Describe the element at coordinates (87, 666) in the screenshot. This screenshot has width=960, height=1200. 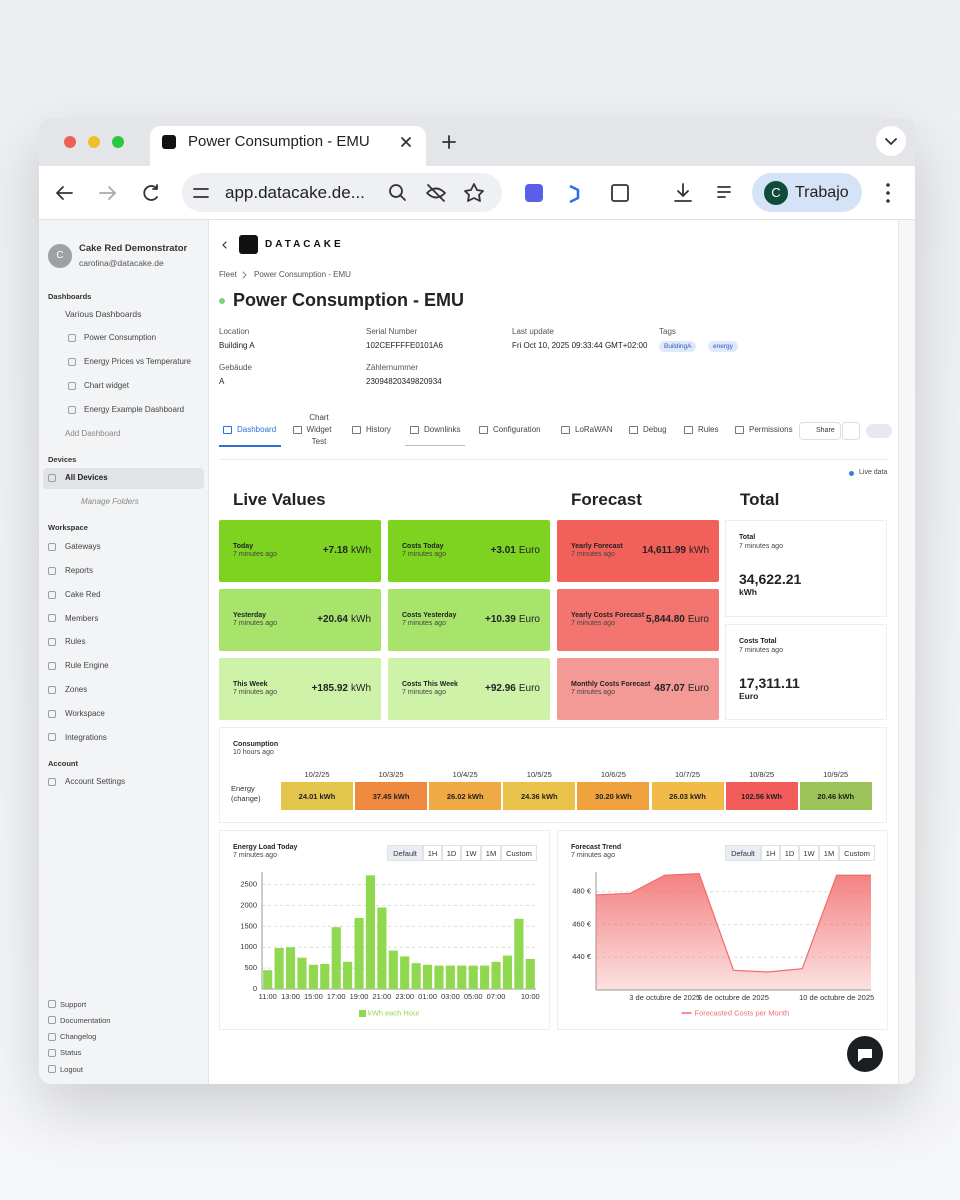
I see `nav-item: Rule Engine` at that location.